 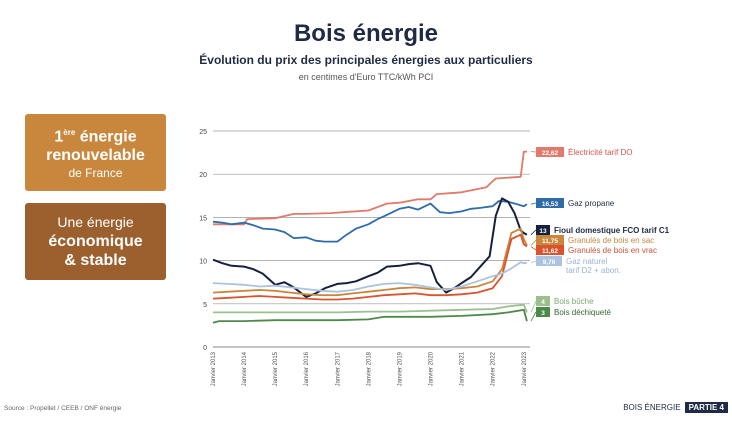 What do you see at coordinates (95, 173) in the screenshot?
I see `renewable-box-line3: de France` at bounding box center [95, 173].